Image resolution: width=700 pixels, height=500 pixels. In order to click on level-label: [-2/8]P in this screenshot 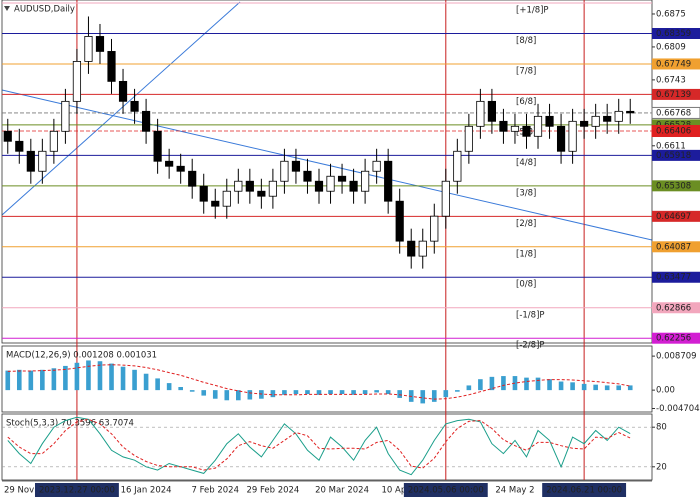, I will do `click(530, 346)`.